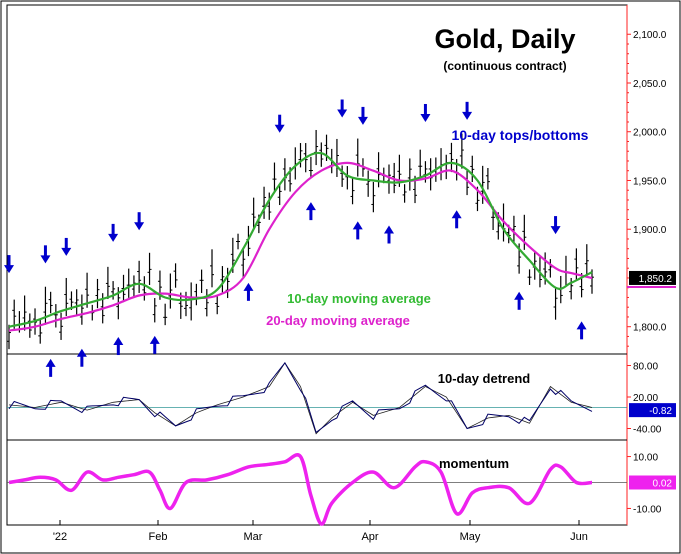 The width and height of the screenshot is (681, 554). What do you see at coordinates (645, 398) in the screenshot?
I see `detrend-tick-label: 20.00` at bounding box center [645, 398].